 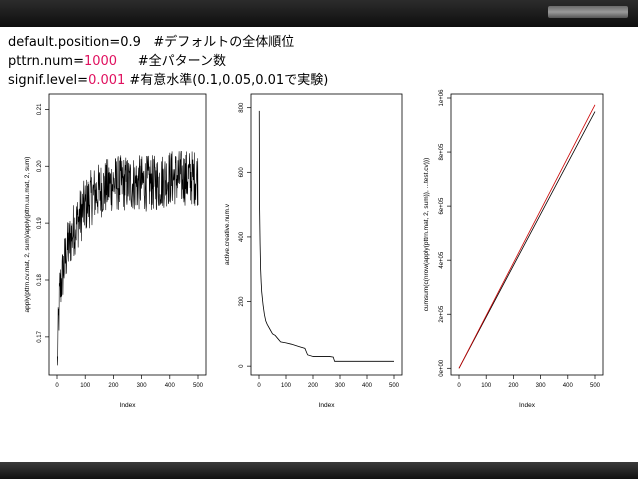 What do you see at coordinates (227, 234) in the screenshot?
I see `y-axis-label: active.creative.num.v` at bounding box center [227, 234].